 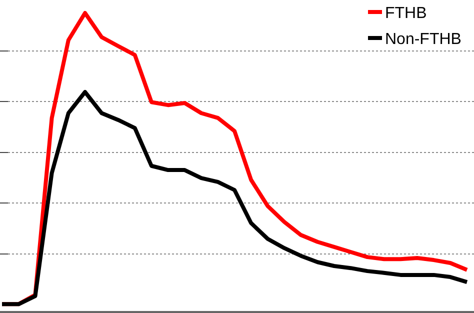 I want to click on legend-label: Non-FTHB, so click(x=423, y=39).